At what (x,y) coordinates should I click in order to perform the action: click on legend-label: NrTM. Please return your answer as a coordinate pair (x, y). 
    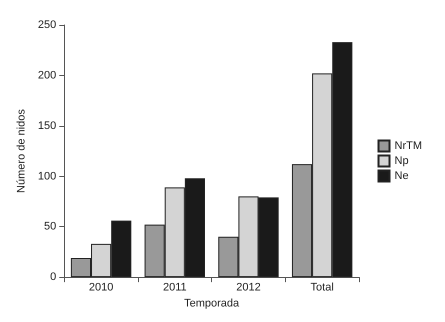
    Looking at the image, I should click on (408, 146).